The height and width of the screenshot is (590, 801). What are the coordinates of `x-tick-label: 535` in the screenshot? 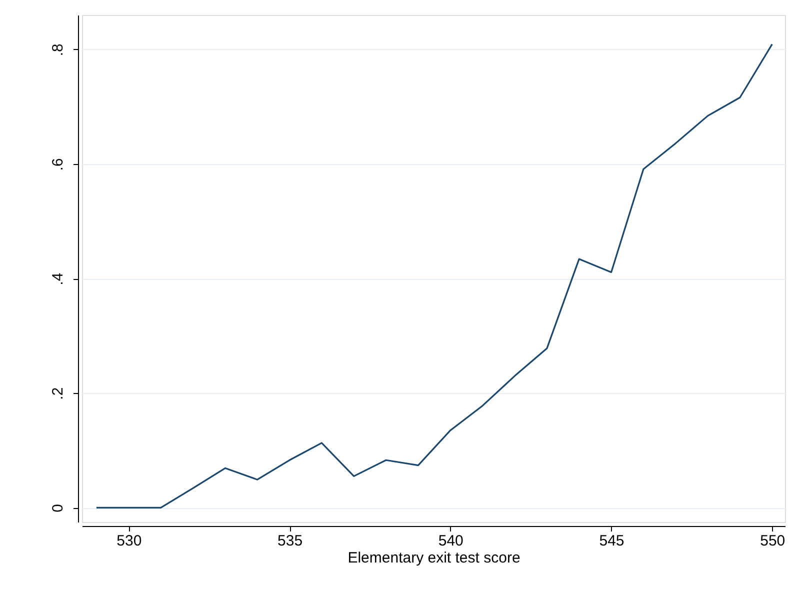 It's located at (290, 541).